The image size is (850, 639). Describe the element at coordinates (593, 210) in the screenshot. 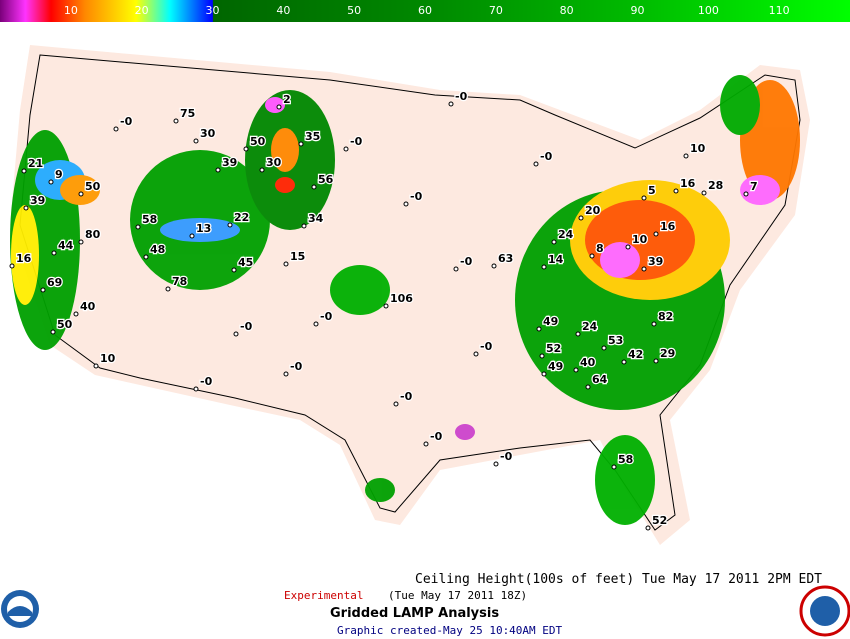

I see `station-value: 20` at that location.